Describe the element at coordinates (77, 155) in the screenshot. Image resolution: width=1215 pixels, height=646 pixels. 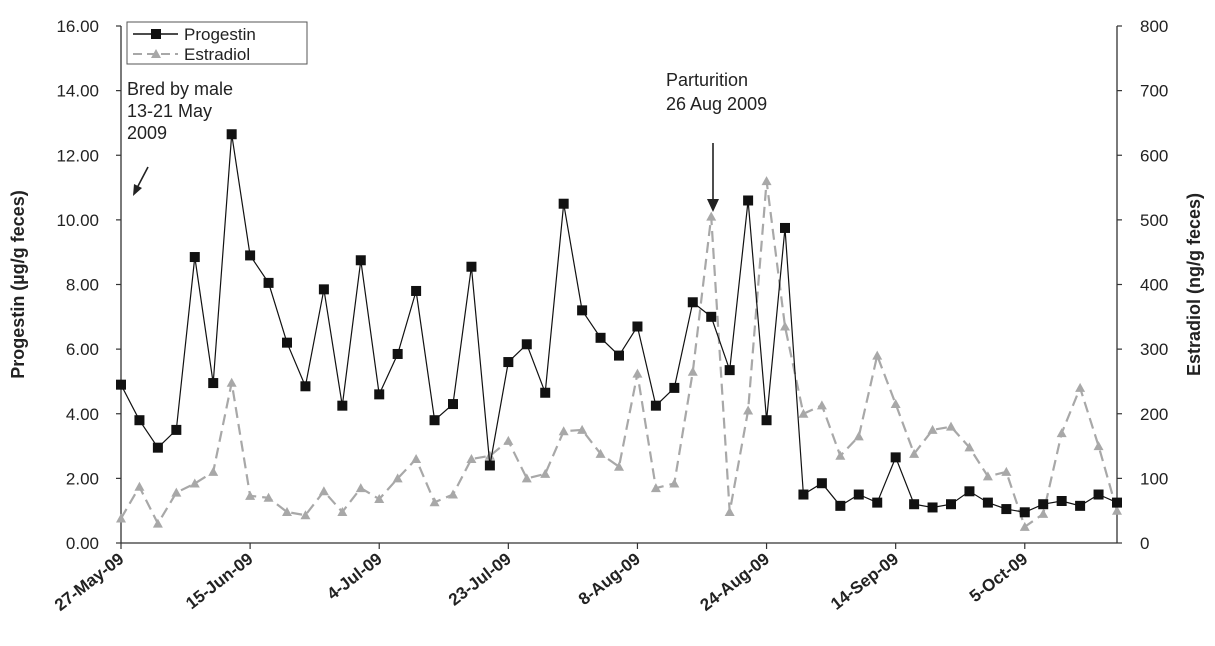
I see `y-left-tick-label: 12.00` at that location.